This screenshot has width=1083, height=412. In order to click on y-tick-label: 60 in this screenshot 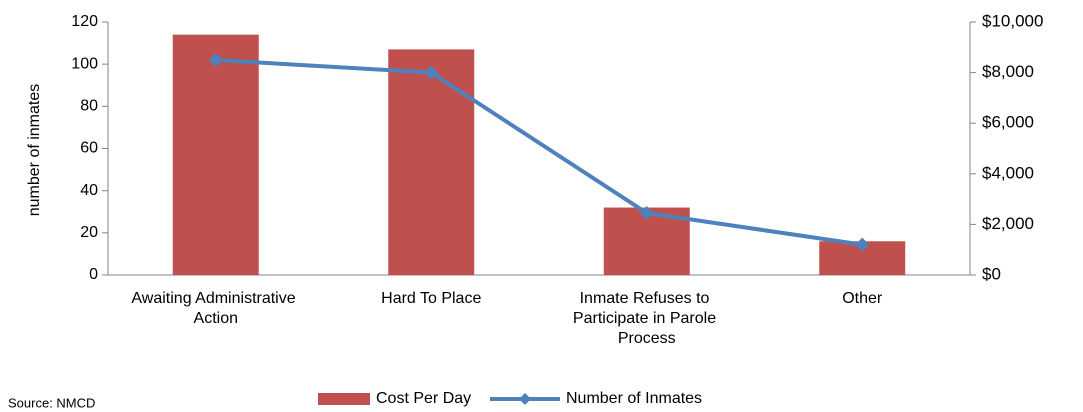, I will do `click(89, 148)`.